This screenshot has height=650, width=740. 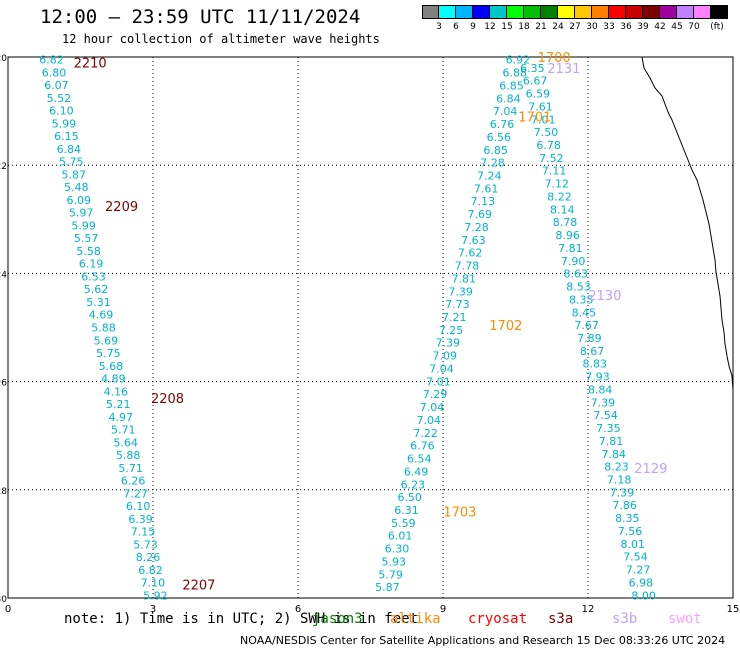 I want to click on wave-height-value: 7.67, so click(x=586, y=325).